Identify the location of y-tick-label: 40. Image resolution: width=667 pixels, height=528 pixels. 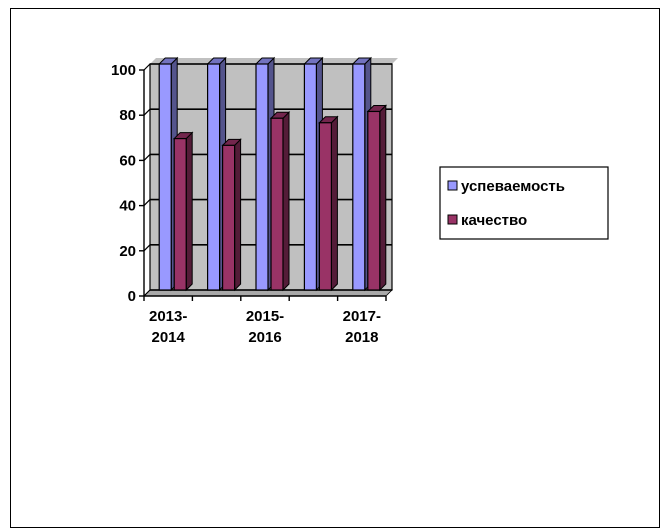
(127, 206).